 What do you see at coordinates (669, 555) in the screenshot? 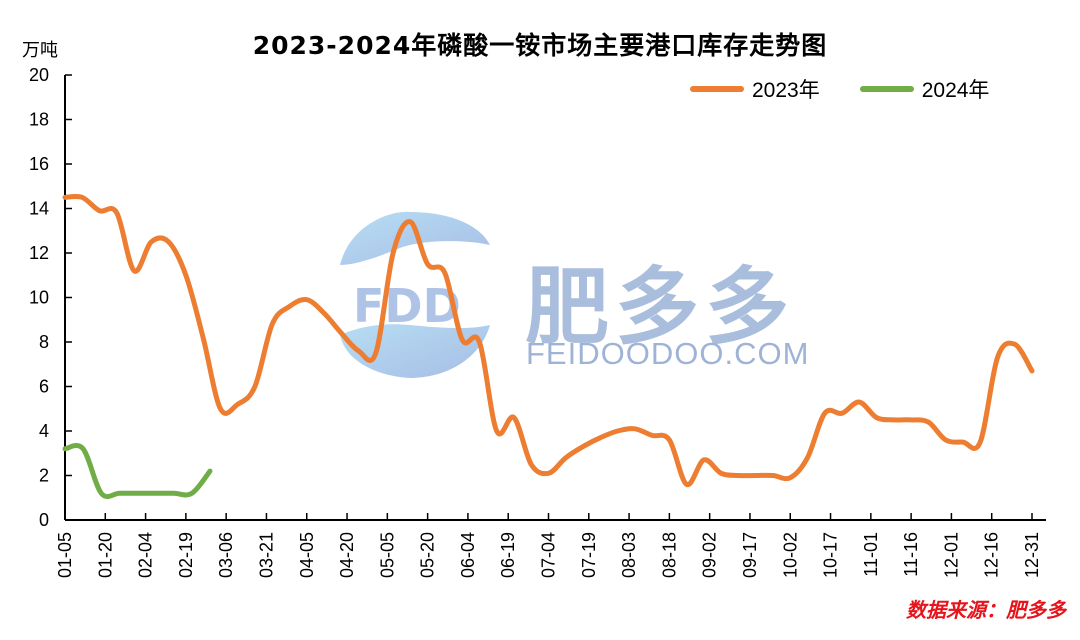
I see `x-tick-label: 08-18` at bounding box center [669, 555].